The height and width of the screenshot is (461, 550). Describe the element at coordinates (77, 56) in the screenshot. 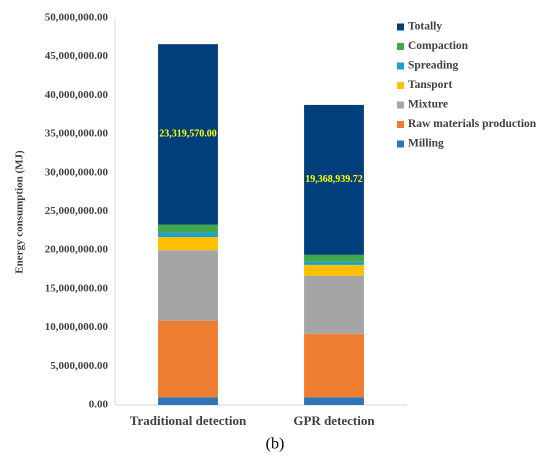

I see `y-tick-label: 45,000,000.00` at that location.